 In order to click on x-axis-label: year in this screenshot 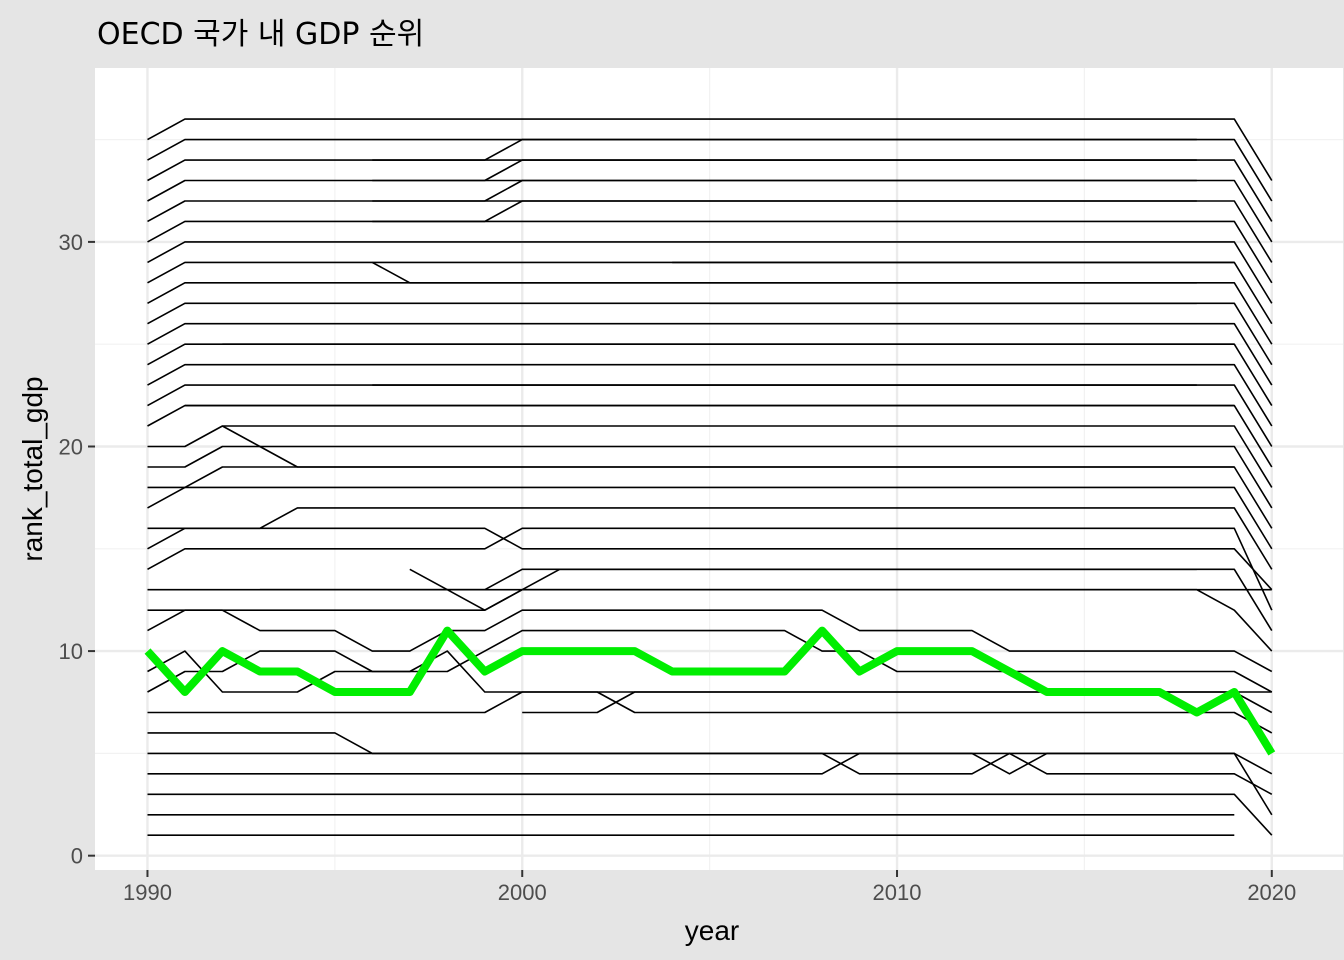, I will do `click(712, 930)`.